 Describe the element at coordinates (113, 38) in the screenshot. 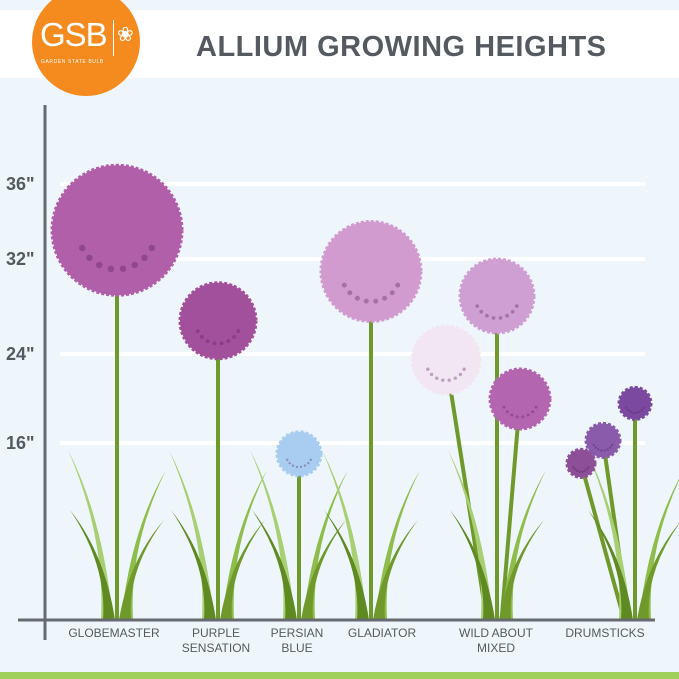

I see `logo-divider` at that location.